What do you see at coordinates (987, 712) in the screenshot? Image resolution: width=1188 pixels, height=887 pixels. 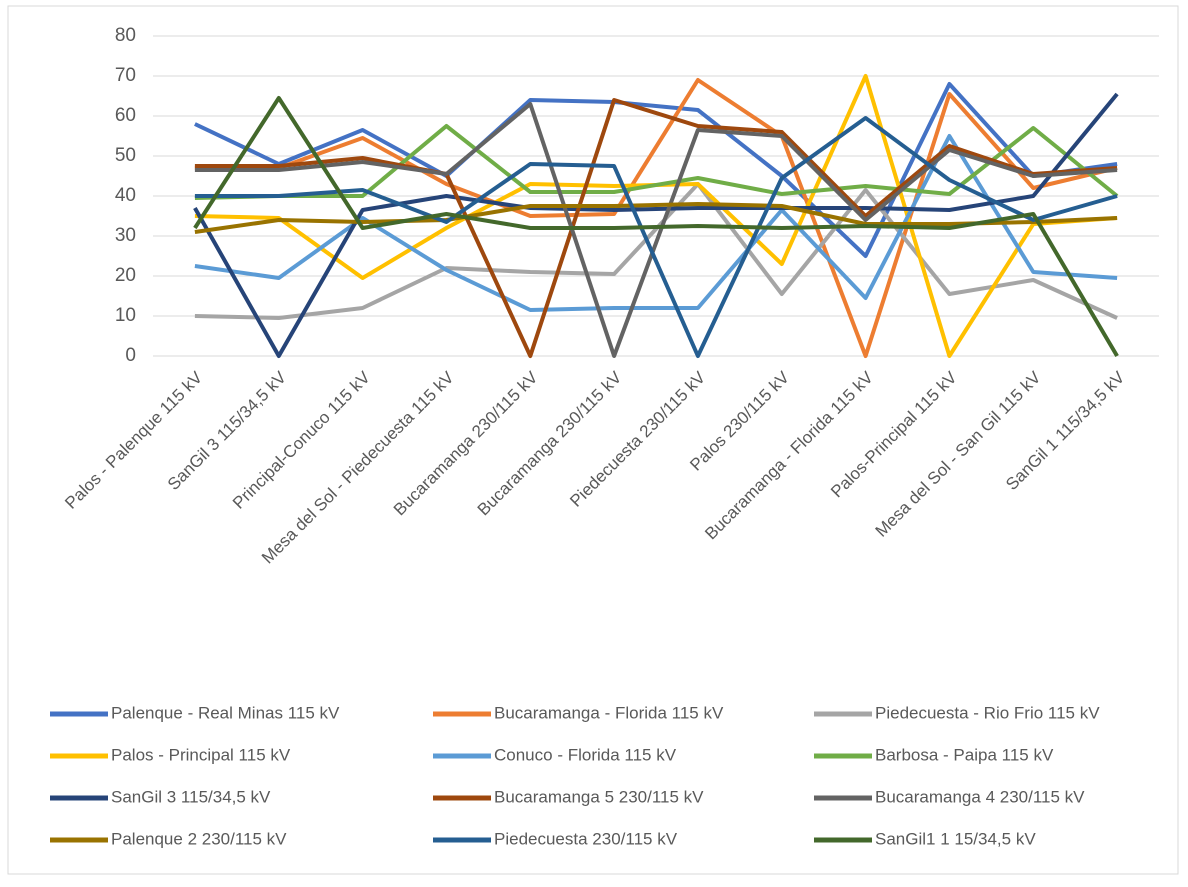 I see `legend-label: Piedecuesta - Rio Frio 115 kV` at bounding box center [987, 712].